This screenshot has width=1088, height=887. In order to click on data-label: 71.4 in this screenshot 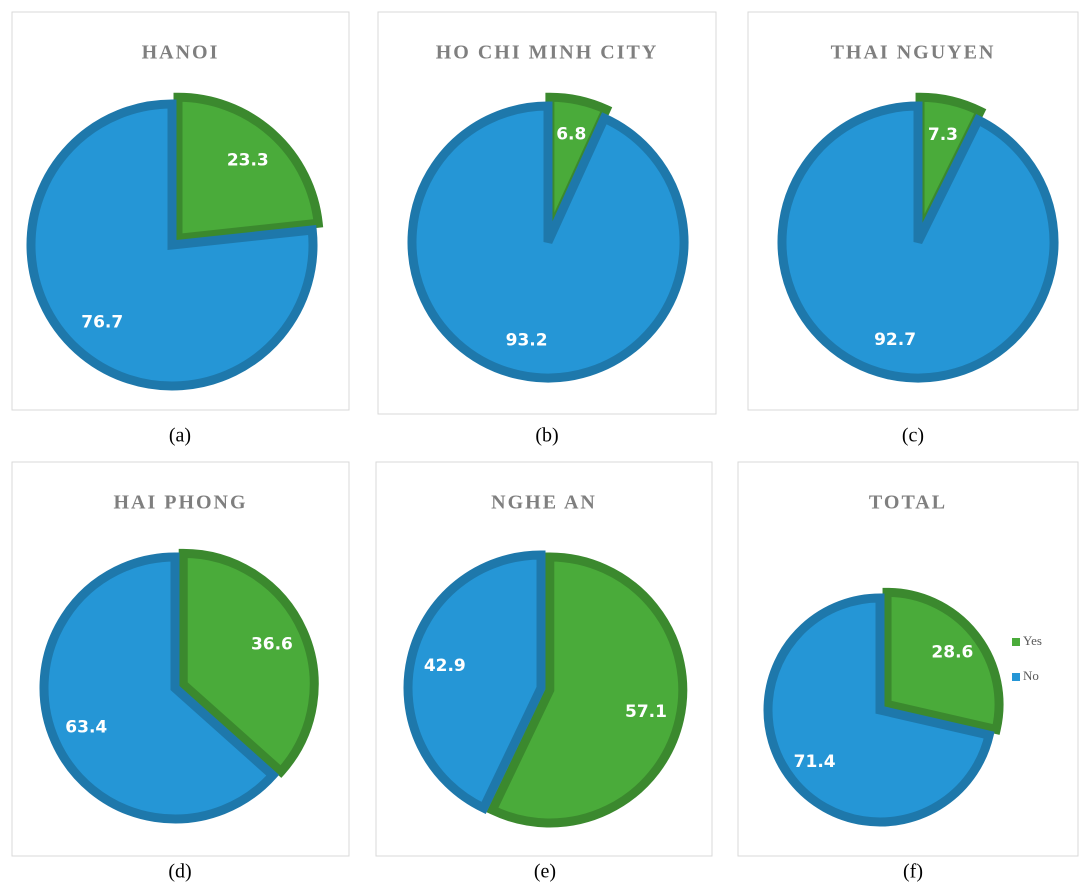, I will do `click(815, 762)`.